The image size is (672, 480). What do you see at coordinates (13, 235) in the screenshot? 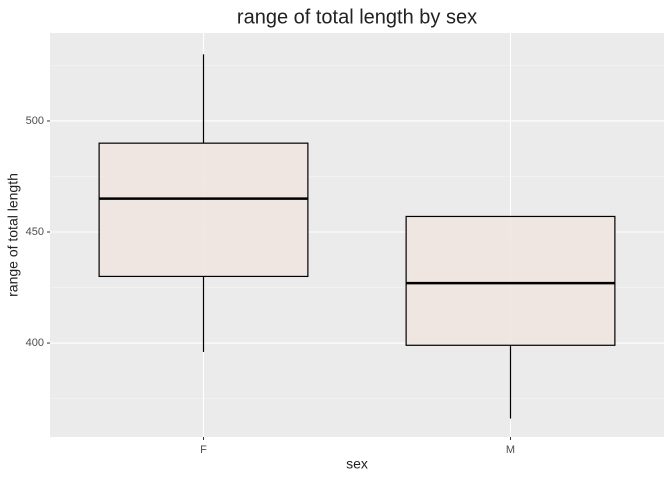
I see `y-axis-label: range of total length` at bounding box center [13, 235].